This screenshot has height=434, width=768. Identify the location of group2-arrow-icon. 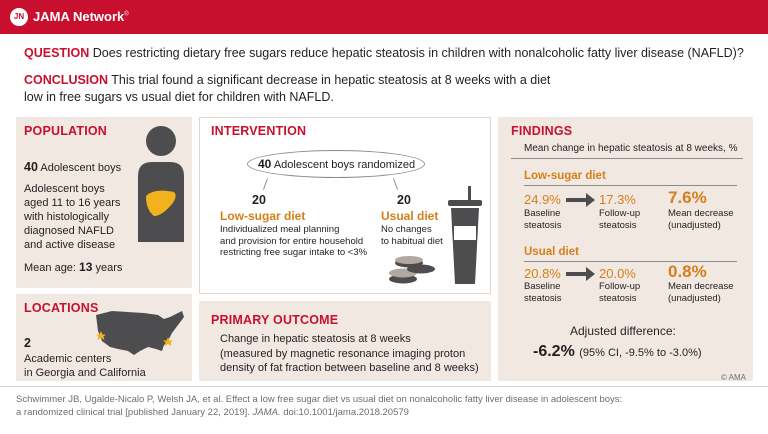
(577, 274).